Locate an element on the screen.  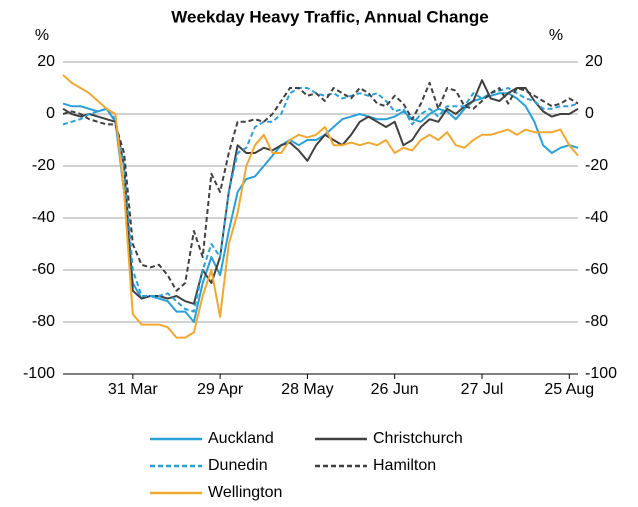
y-tick-label: -40 is located at coordinates (43, 217).